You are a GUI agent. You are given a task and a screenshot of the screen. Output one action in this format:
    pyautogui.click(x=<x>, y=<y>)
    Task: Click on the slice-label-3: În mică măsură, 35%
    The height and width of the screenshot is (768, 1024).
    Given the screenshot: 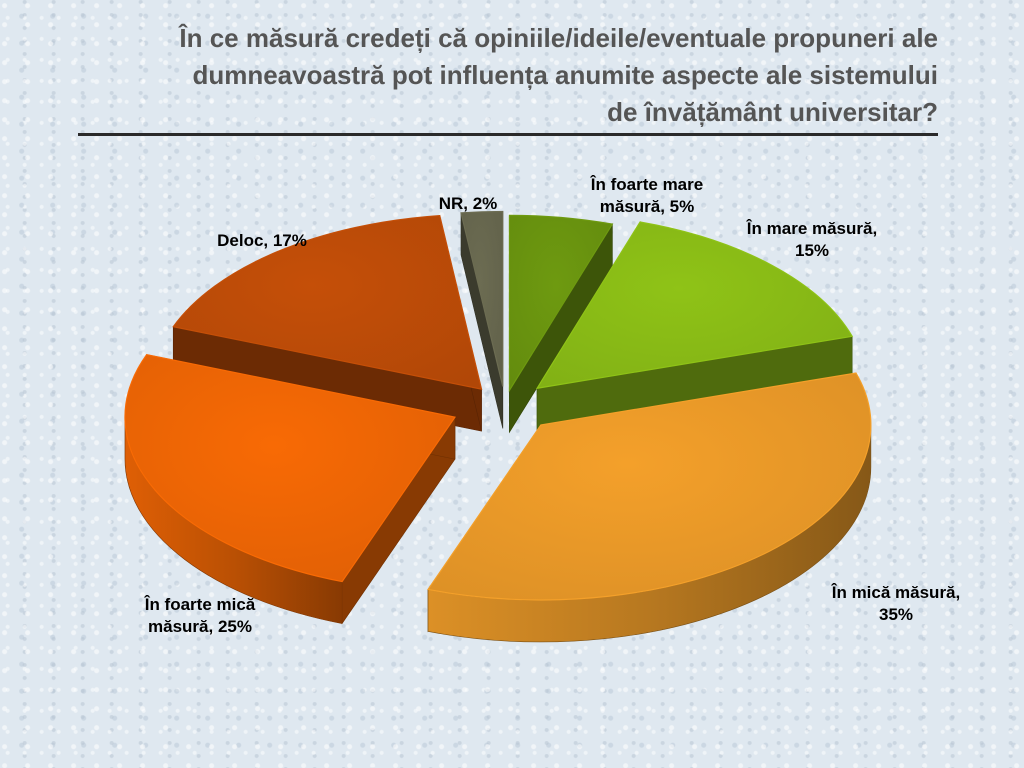 What is the action you would take?
    pyautogui.click(x=896, y=603)
    